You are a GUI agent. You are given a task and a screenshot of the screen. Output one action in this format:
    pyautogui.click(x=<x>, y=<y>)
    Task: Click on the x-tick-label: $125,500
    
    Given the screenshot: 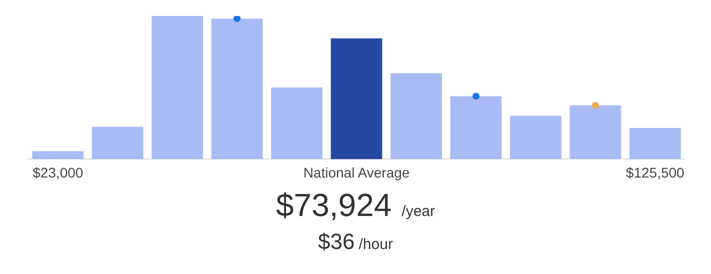 What is the action you would take?
    pyautogui.click(x=655, y=172)
    